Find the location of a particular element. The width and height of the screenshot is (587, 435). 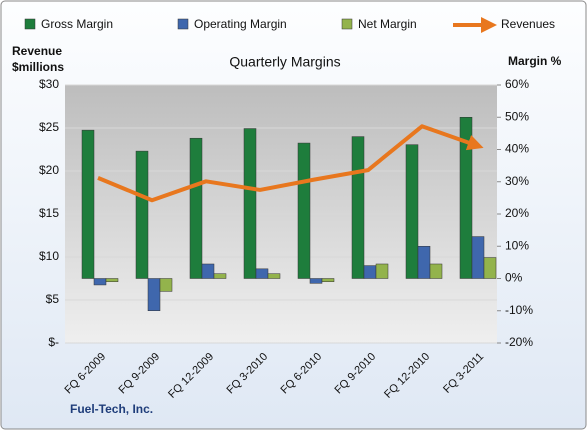

y-tick-label: $- is located at coordinates (53, 342).